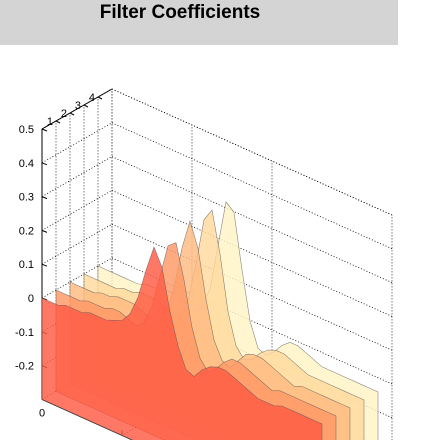 This screenshot has height=440, width=442. I want to click on y-tick-label: 1, so click(50, 122).